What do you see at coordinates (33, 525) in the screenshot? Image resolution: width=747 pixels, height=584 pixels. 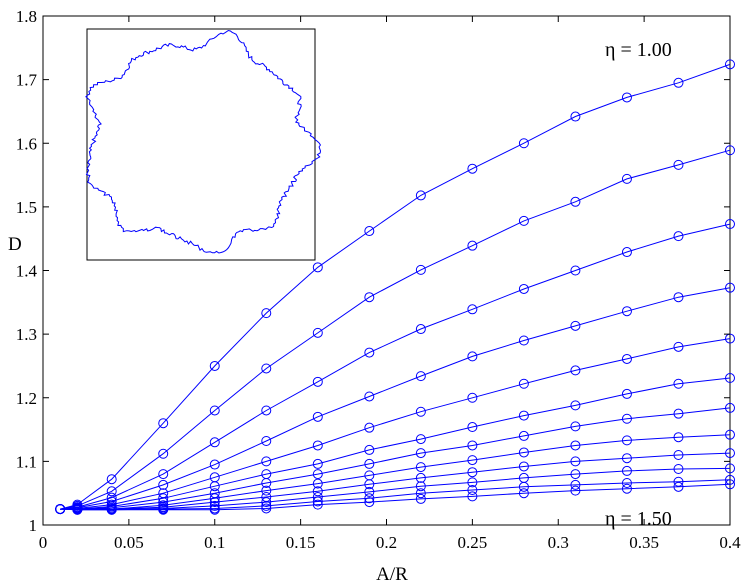 I see `y-tick-label: 1` at bounding box center [33, 525].